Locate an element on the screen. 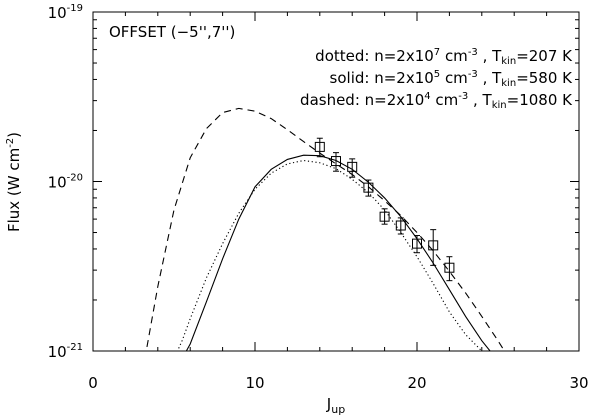  x-axis-title: Jup is located at coordinates (335, 405).